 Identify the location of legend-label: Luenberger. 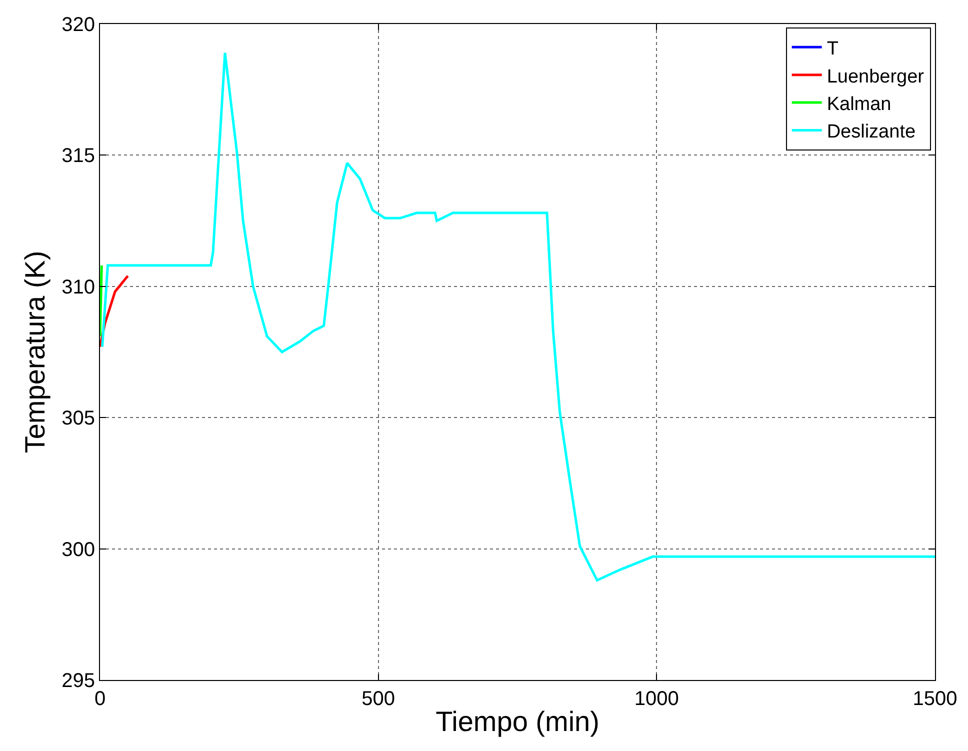
(875, 77).